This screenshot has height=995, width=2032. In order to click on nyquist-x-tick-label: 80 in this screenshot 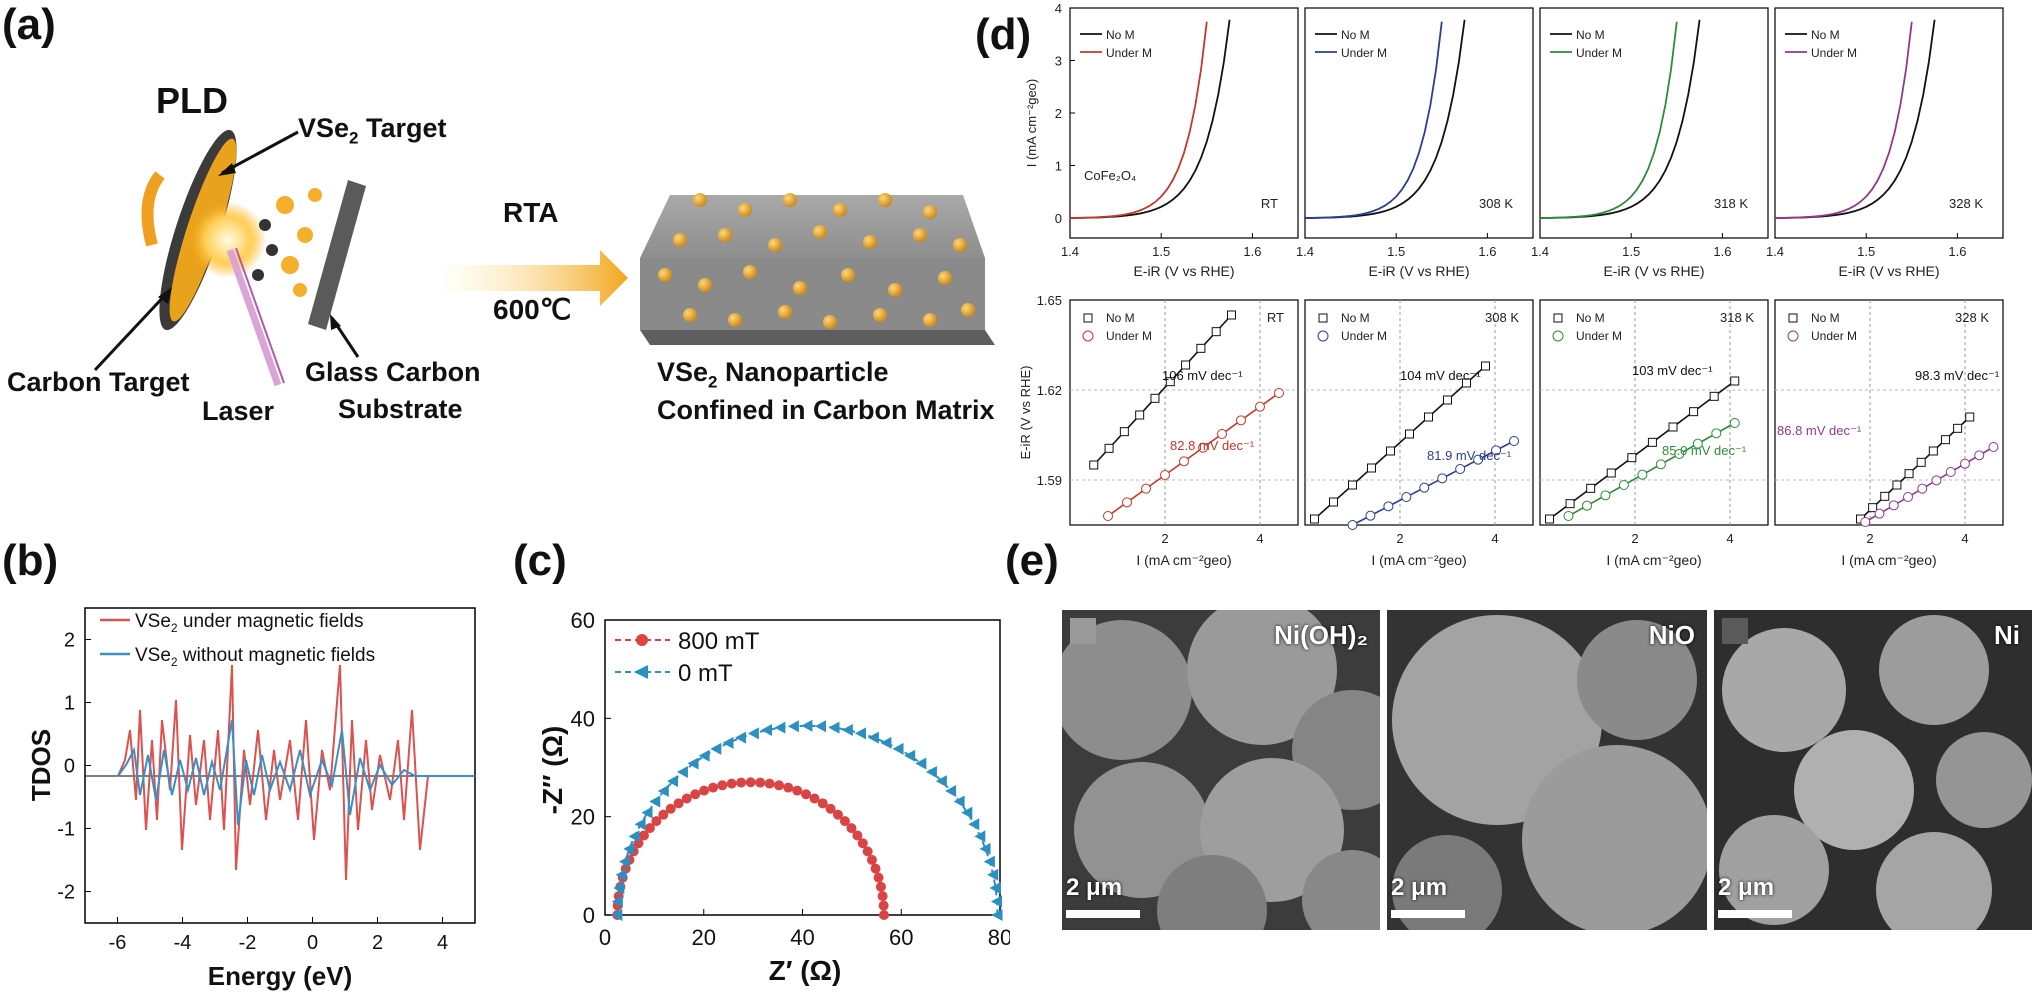, I will do `click(999, 937)`.